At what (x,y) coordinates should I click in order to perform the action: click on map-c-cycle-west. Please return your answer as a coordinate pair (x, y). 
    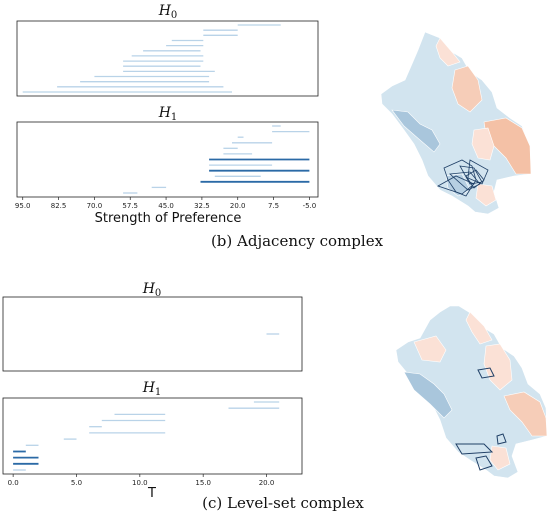
    Looking at the image, I should click on (474, 449).